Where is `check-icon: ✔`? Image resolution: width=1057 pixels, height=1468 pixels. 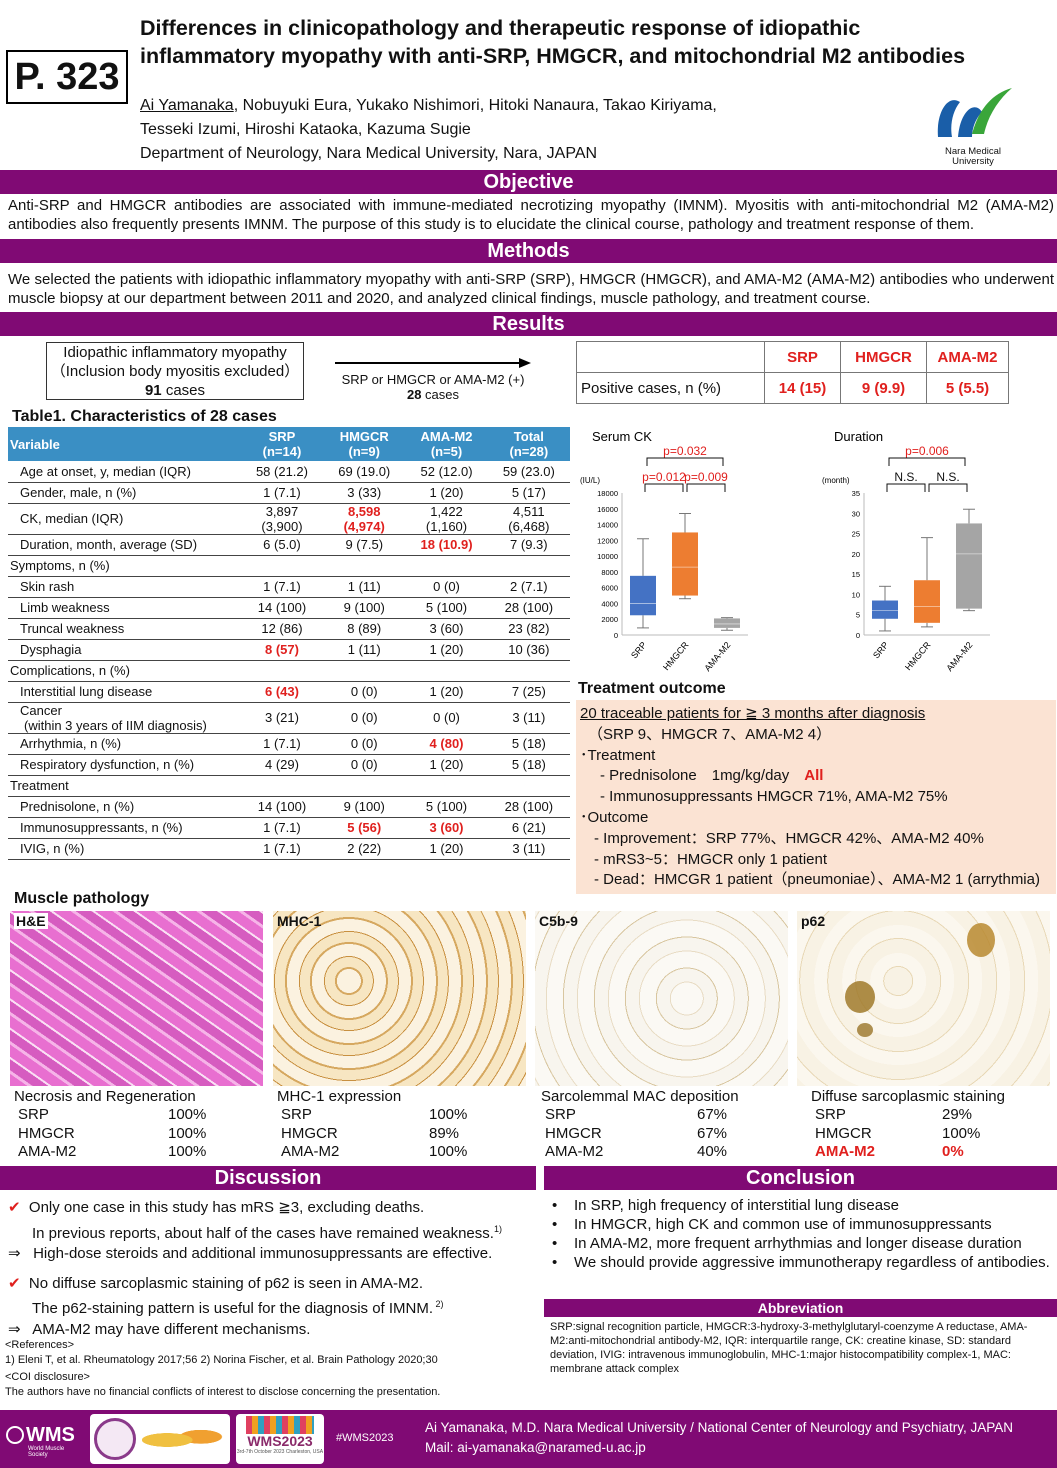
check-icon: ✔ is located at coordinates (14, 1283).